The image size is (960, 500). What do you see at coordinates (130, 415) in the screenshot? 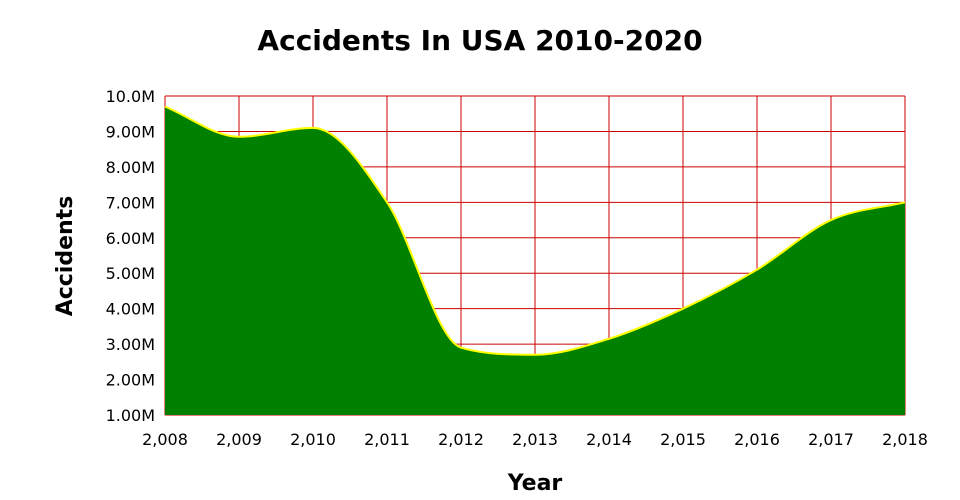
I see `y-tick-label: 1.00M` at bounding box center [130, 415].